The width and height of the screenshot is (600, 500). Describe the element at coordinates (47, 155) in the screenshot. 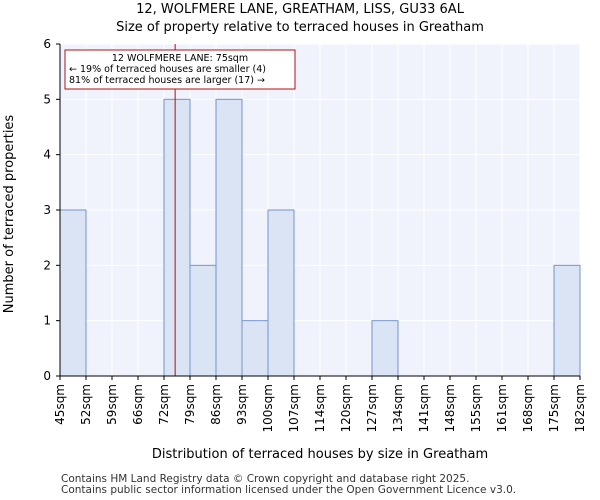

I see `y-tick-label-4: 4` at that location.